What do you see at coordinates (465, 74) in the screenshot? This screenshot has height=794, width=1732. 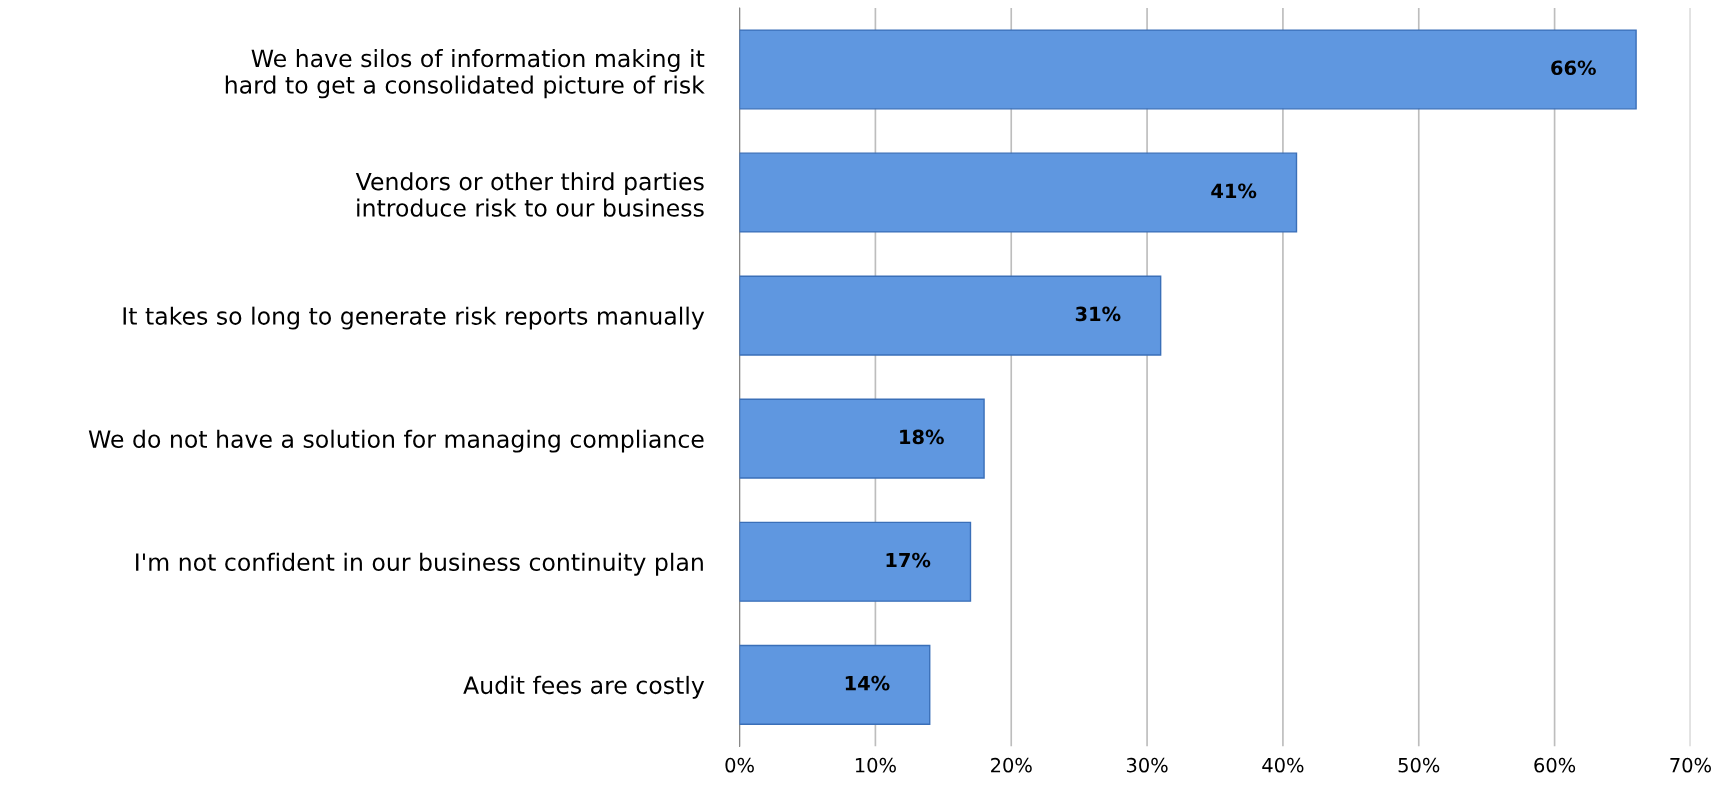 I see `y-tick-label: We have silos of information making it hard to get a consolidated picture of risk` at bounding box center [465, 74].